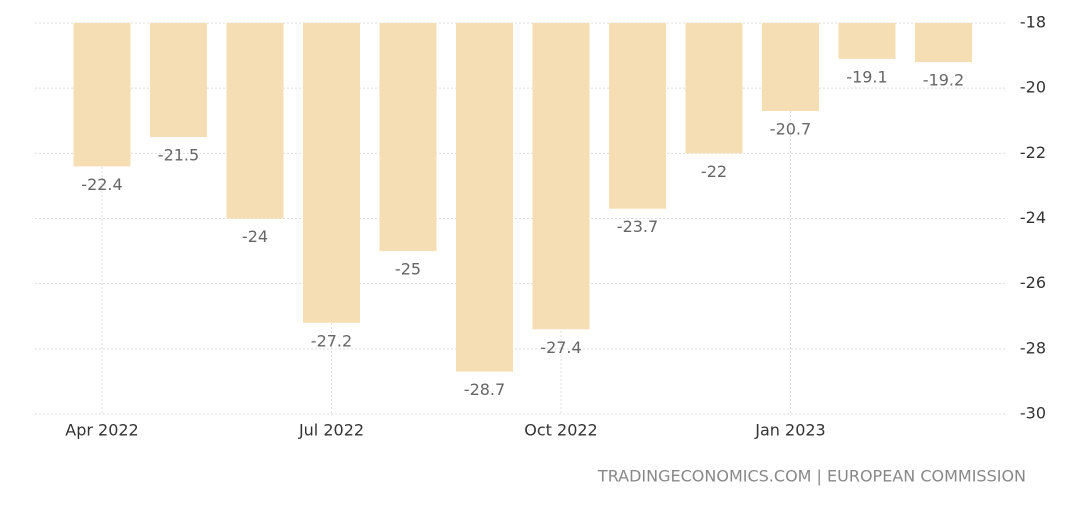 The image size is (1069, 520). Describe the element at coordinates (637, 226) in the screenshot. I see `value-label: -23.7` at that location.